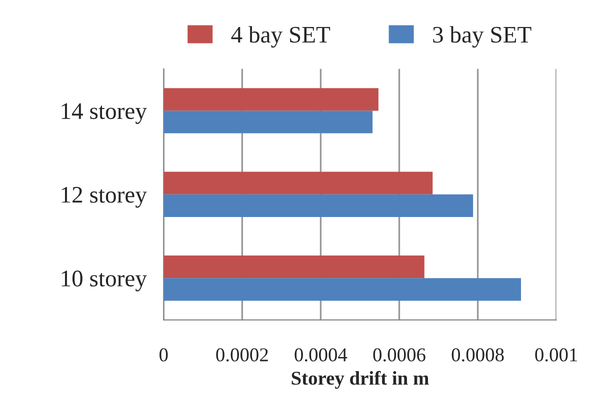 This screenshot has width=595, height=405. Describe the element at coordinates (104, 281) in the screenshot. I see `y-tick-label: 10 storey` at that location.